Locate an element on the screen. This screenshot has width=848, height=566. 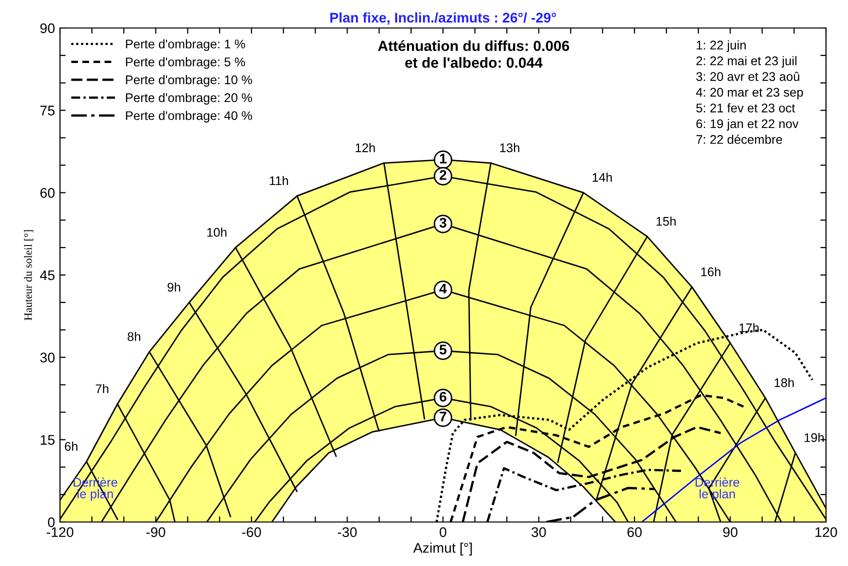
annotation: 10h is located at coordinates (216, 232).